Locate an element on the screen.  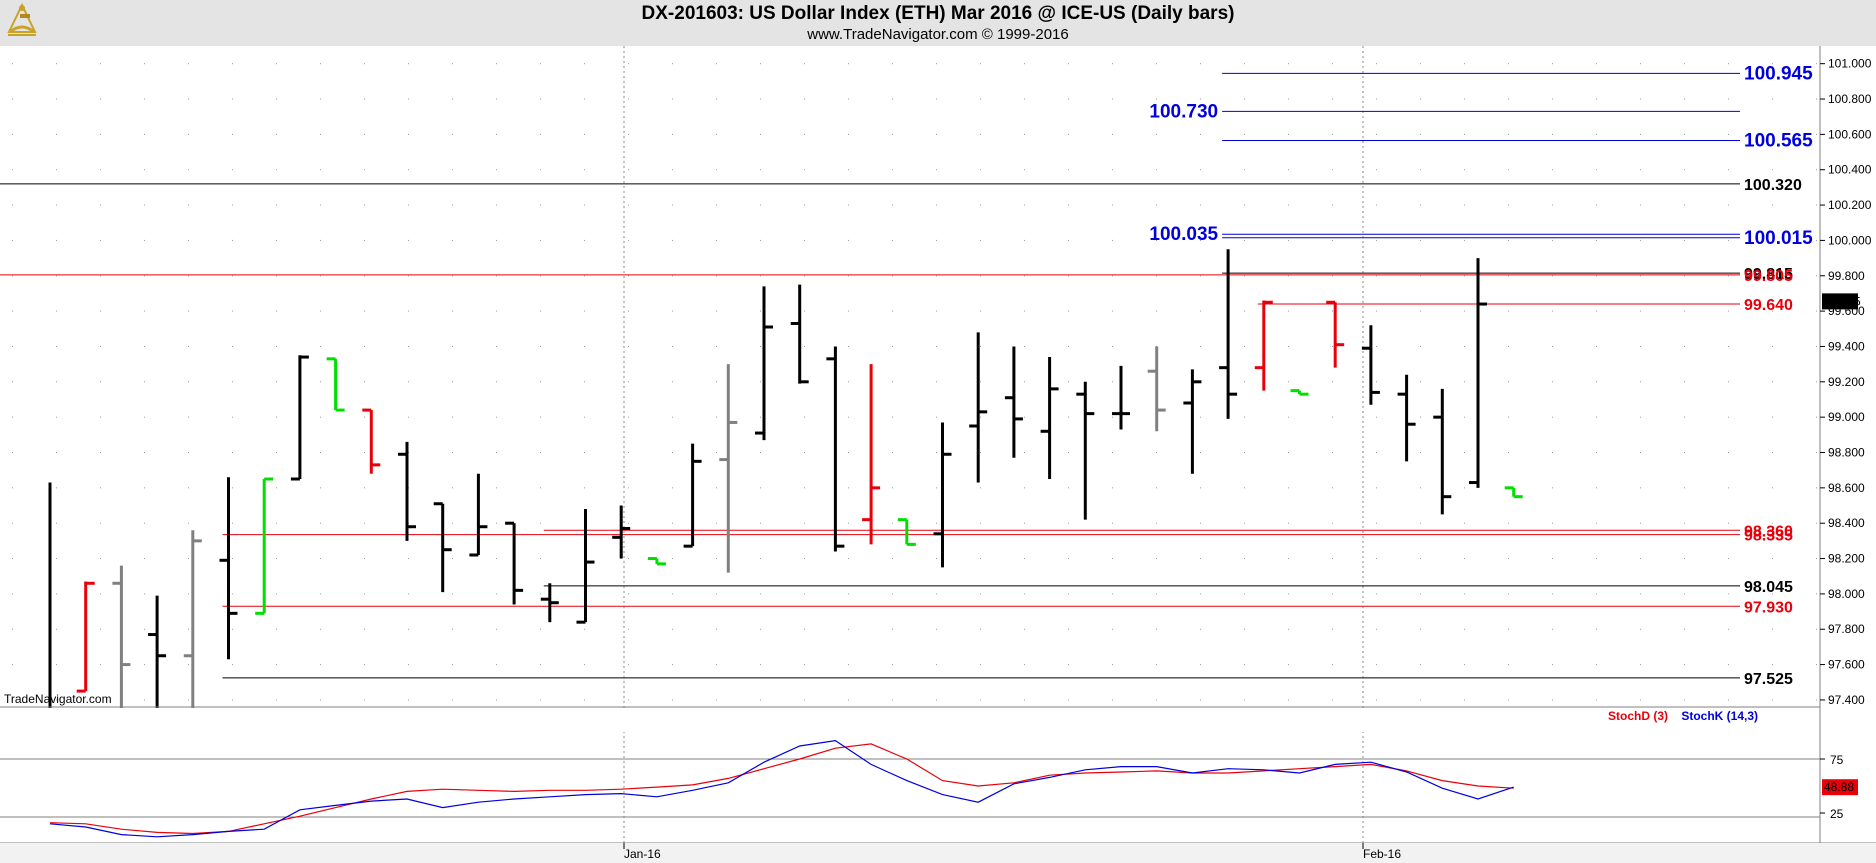
stochastic-line is located at coordinates (781, 789).